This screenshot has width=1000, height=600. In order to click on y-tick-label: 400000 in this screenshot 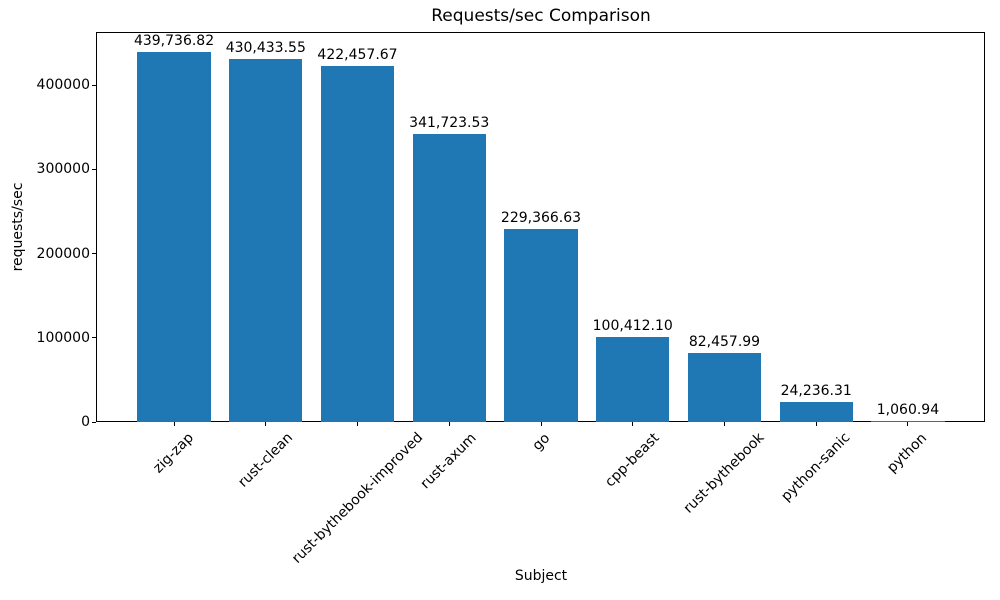, I will do `click(63, 85)`.